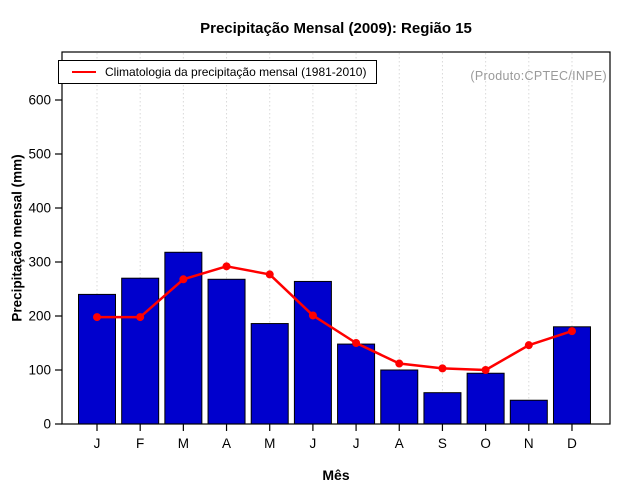 This screenshot has height=500, width=640. I want to click on y-tick-label: 100, so click(39, 370).